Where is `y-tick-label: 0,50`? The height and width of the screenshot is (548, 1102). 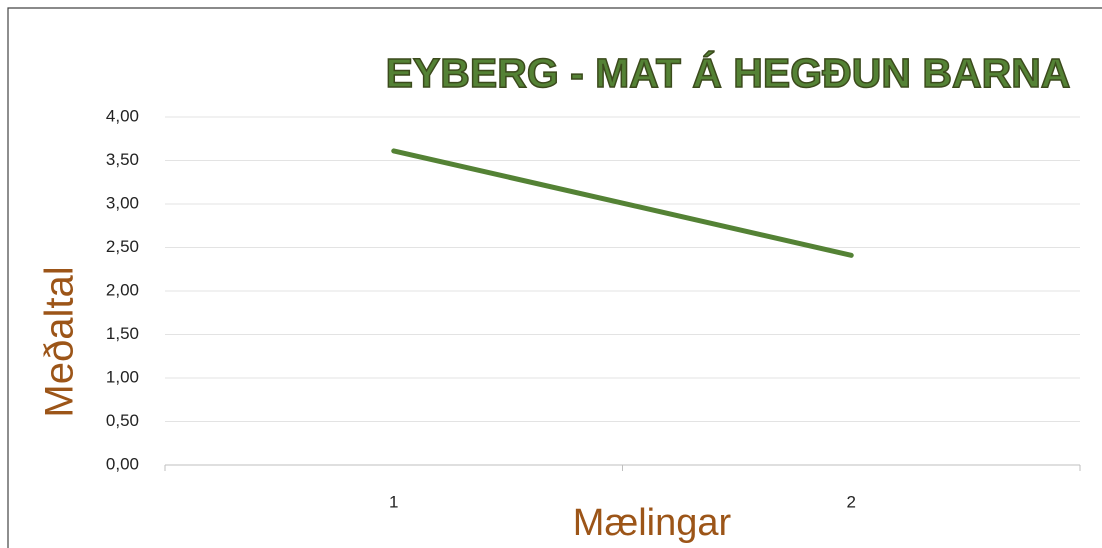 y-tick-label: 0,50 is located at coordinates (122, 420).